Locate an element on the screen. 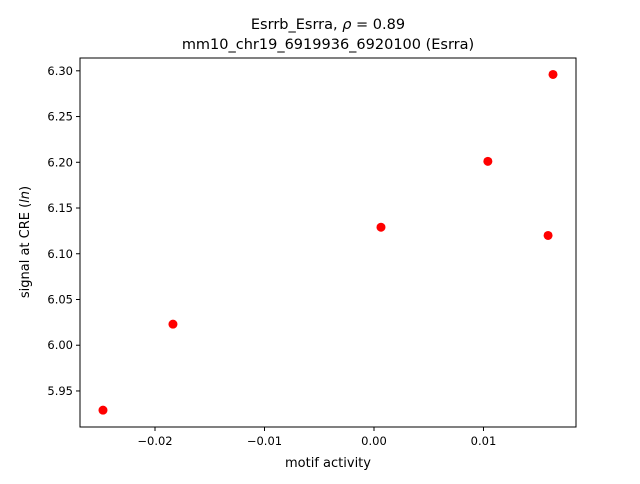  y-tick-label: 6.10 is located at coordinates (60, 254).